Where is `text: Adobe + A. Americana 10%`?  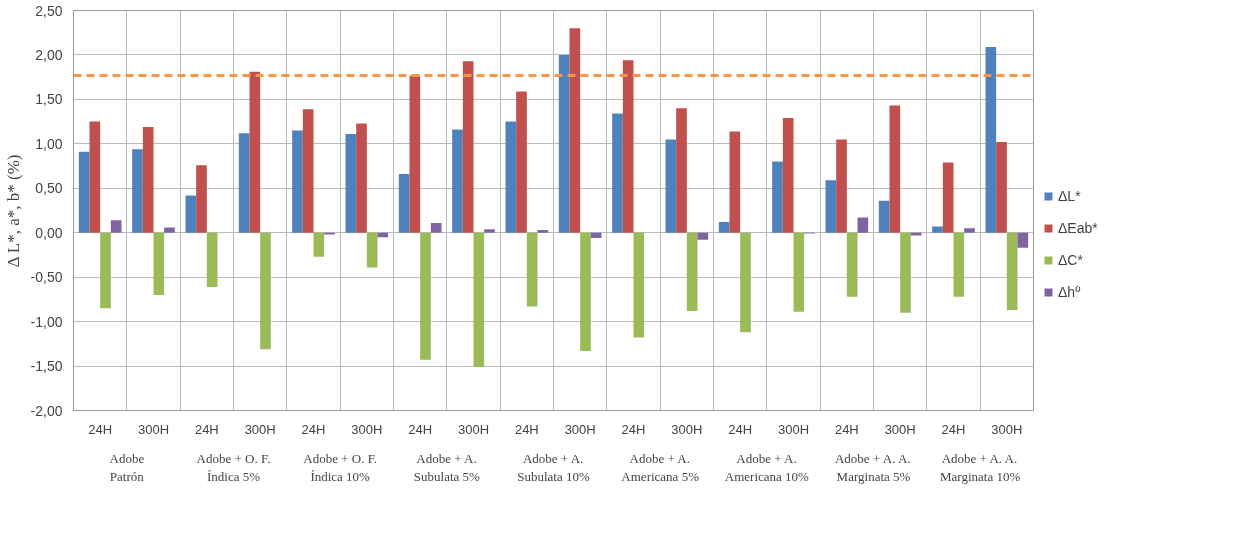
text: Adobe + A. Americana 10% is located at coordinates (767, 467).